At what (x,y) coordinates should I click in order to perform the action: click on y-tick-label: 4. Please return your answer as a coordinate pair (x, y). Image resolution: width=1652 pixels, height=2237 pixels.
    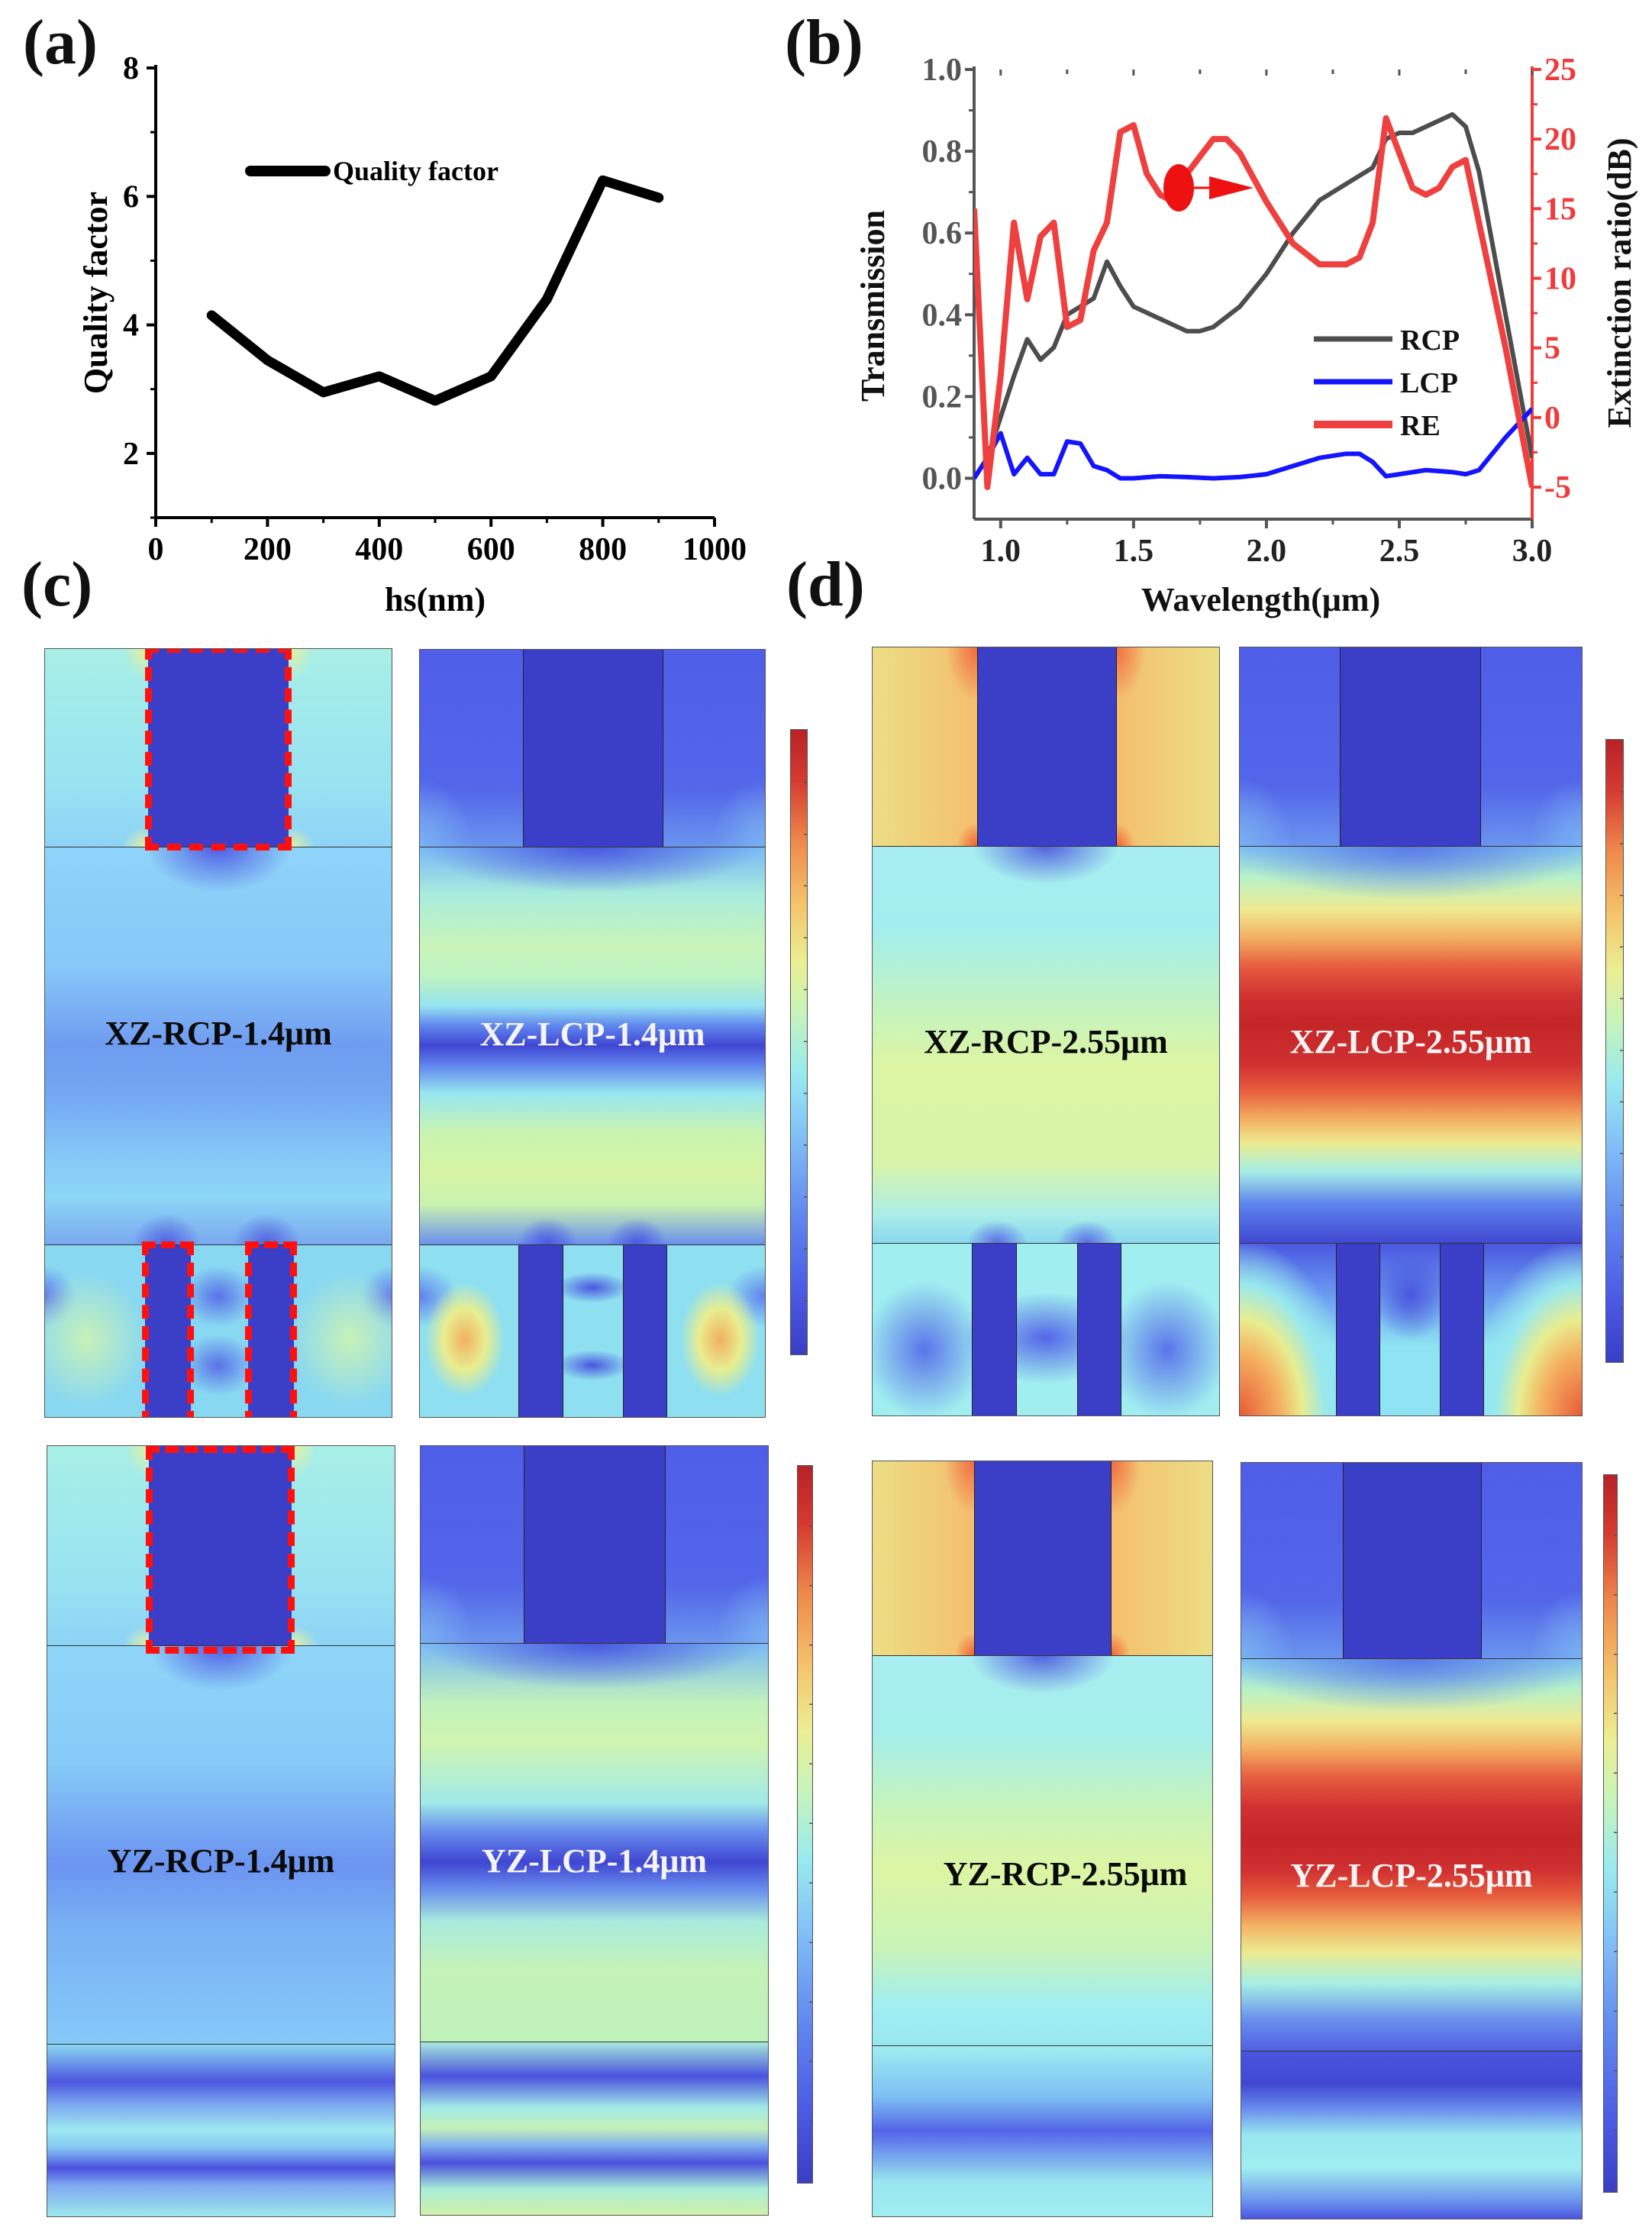
    Looking at the image, I should click on (131, 326).